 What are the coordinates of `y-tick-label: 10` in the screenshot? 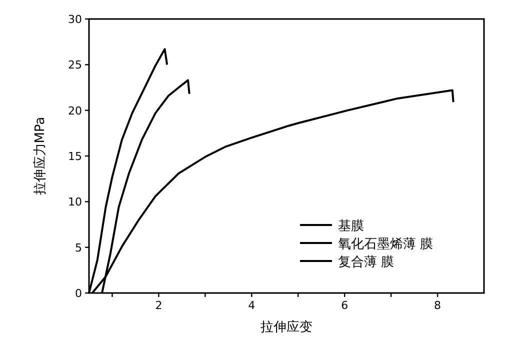 It's located at (75, 202).